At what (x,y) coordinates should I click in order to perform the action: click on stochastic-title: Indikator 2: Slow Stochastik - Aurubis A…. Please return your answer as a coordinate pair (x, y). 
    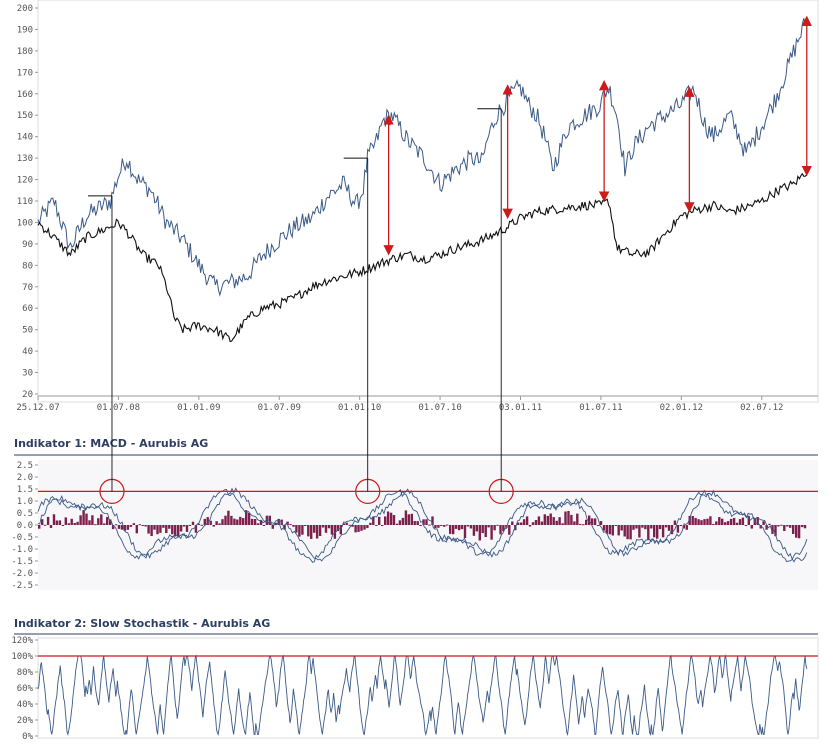
    Looking at the image, I should click on (142, 623).